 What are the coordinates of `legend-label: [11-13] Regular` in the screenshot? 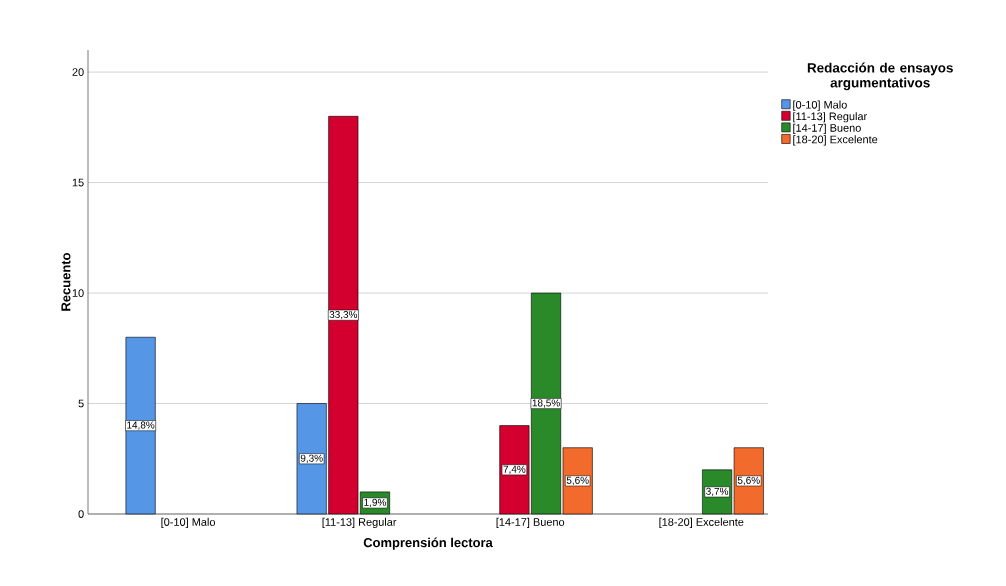 It's located at (830, 117).